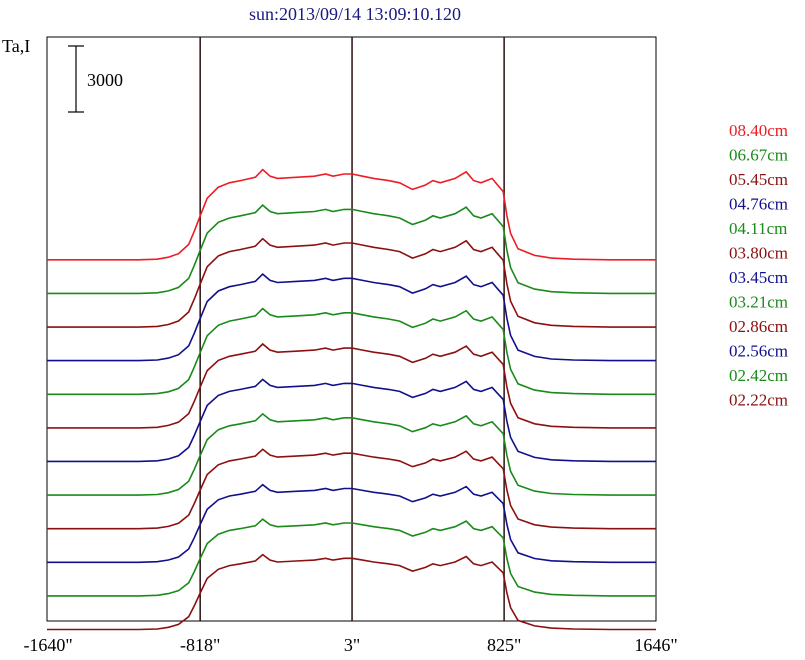 This screenshot has width=805, height=660. What do you see at coordinates (351, 592) in the screenshot?
I see `series-line-02.22cm` at bounding box center [351, 592].